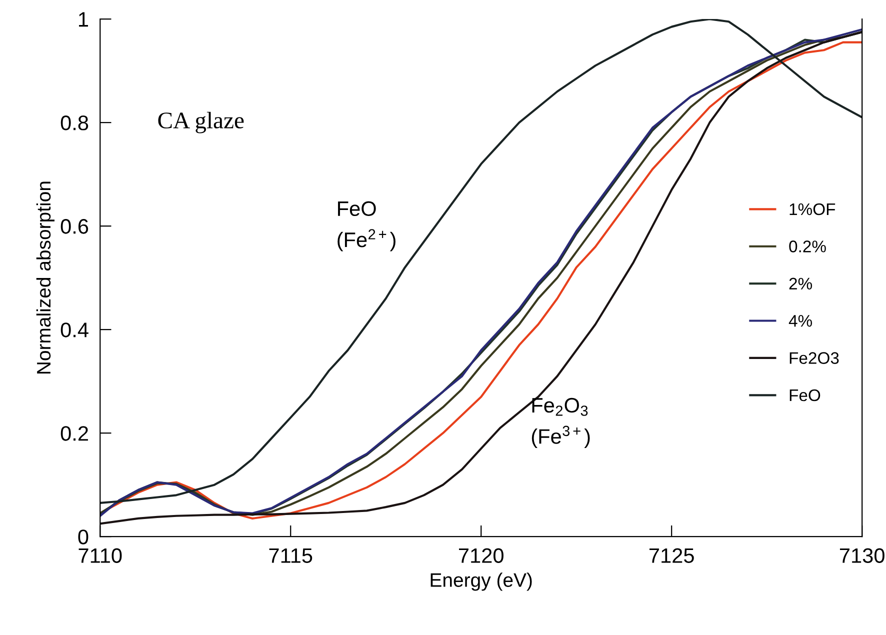 The height and width of the screenshot is (635, 886). What do you see at coordinates (862, 555) in the screenshot?
I see `x-tick-label: 7130` at bounding box center [862, 555].